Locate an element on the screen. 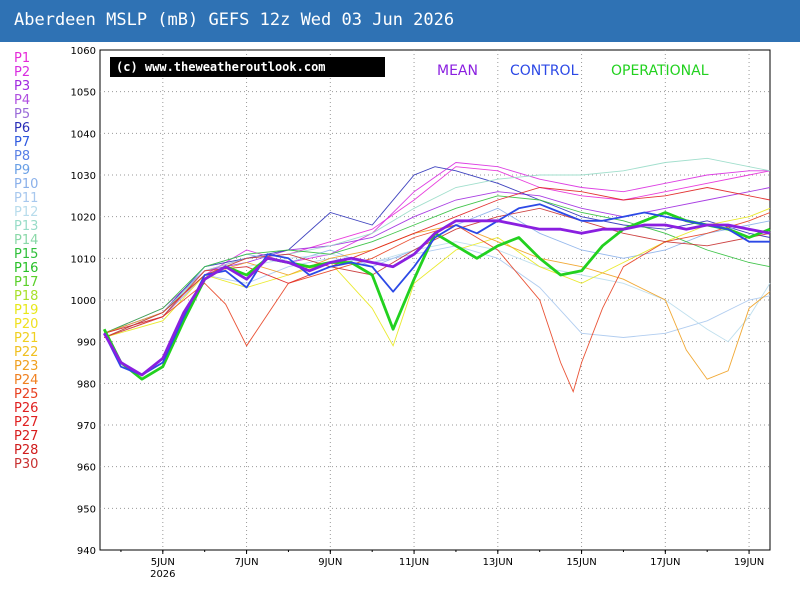 This screenshot has height=600, width=800. x-tick-label: 19JUN is located at coordinates (749, 562).